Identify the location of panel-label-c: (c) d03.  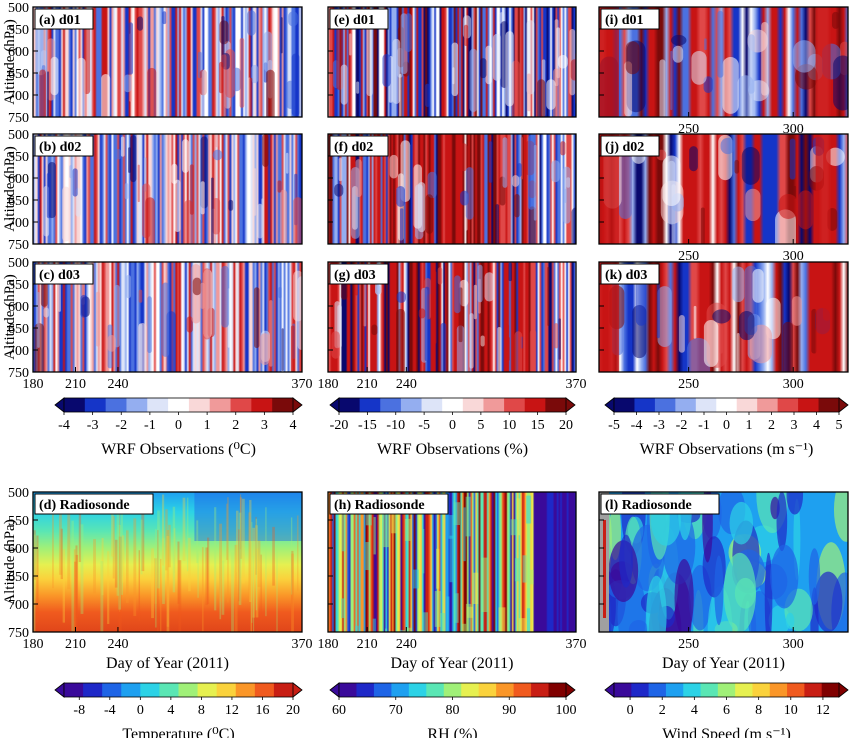
(59, 275).